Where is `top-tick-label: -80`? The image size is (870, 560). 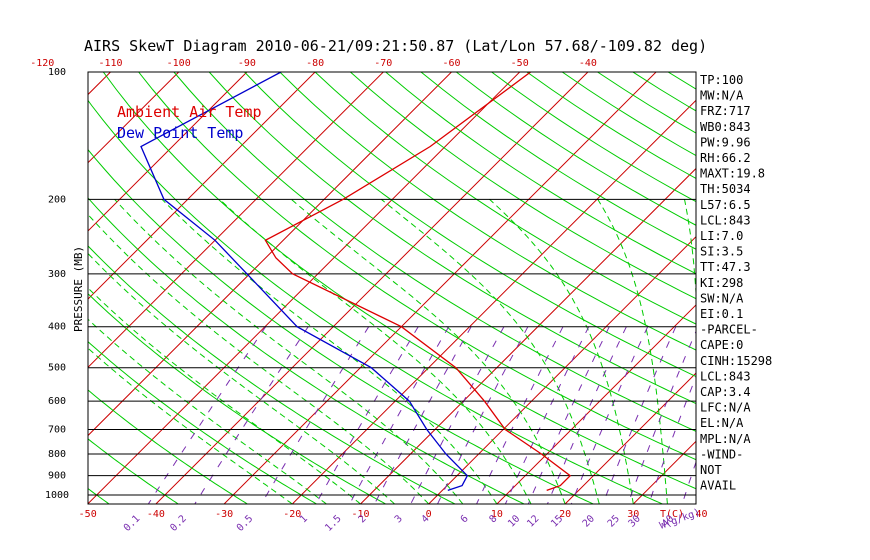 top-tick-label: -80 is located at coordinates (315, 63).